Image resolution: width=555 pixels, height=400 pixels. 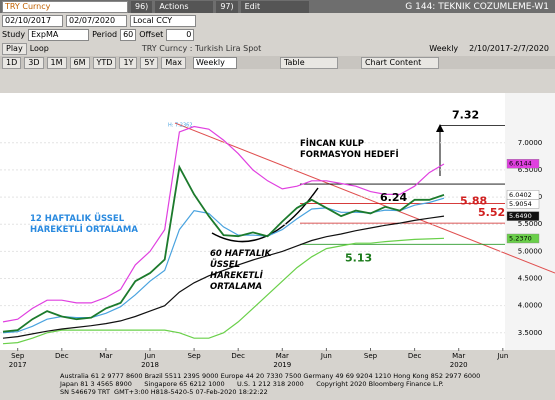 I want to click on actions-num: 96), so click(x=142, y=6).